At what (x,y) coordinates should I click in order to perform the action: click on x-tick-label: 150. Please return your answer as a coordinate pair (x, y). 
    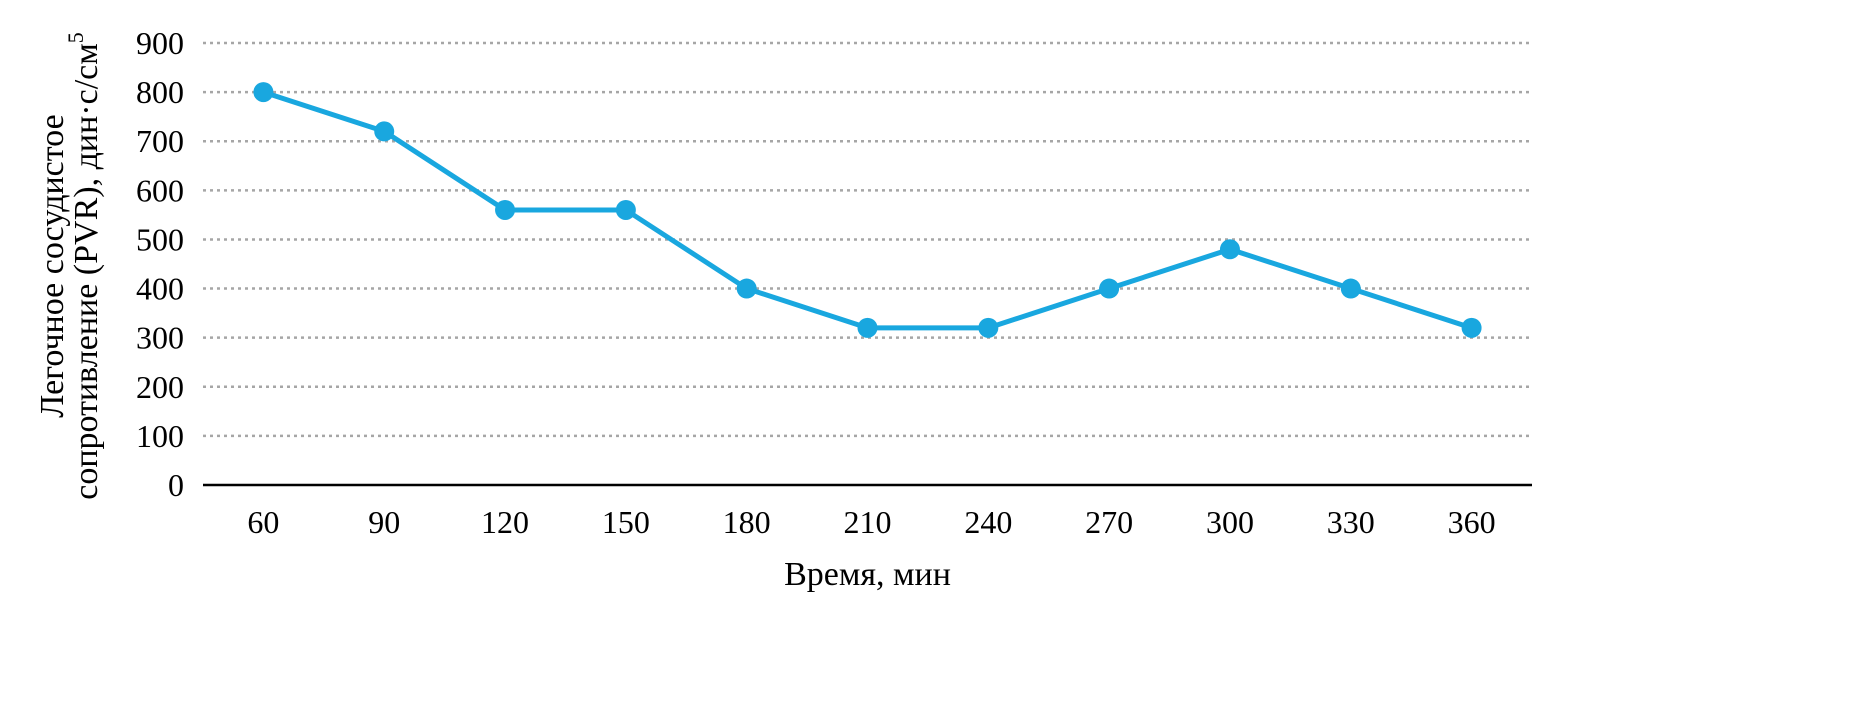
    Looking at the image, I should click on (626, 522).